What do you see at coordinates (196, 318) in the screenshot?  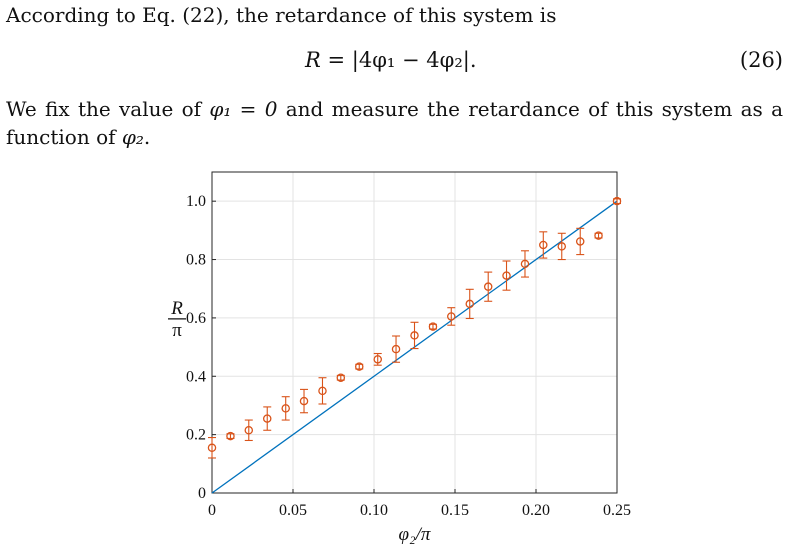 I see `y-tick-label: 0.6` at bounding box center [196, 318].